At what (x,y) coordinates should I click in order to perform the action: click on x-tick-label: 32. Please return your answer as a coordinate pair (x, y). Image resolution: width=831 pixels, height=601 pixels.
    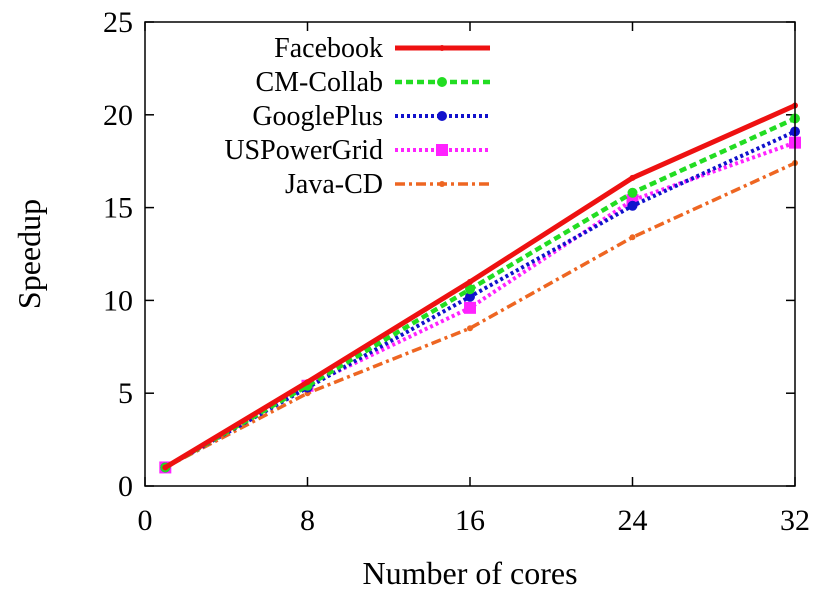
    Looking at the image, I should click on (795, 520).